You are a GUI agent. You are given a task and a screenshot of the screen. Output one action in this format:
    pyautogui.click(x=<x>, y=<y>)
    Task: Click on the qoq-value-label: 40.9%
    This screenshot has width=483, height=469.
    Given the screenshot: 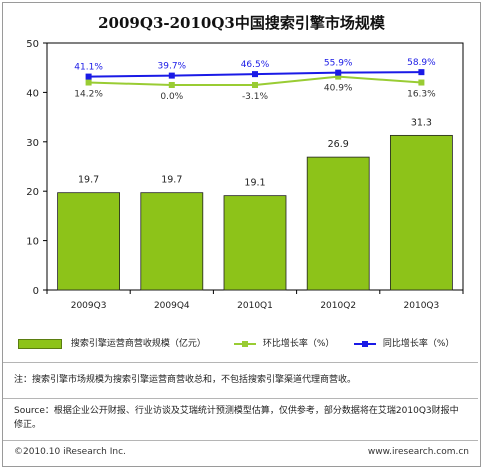 What is the action you would take?
    pyautogui.click(x=338, y=89)
    